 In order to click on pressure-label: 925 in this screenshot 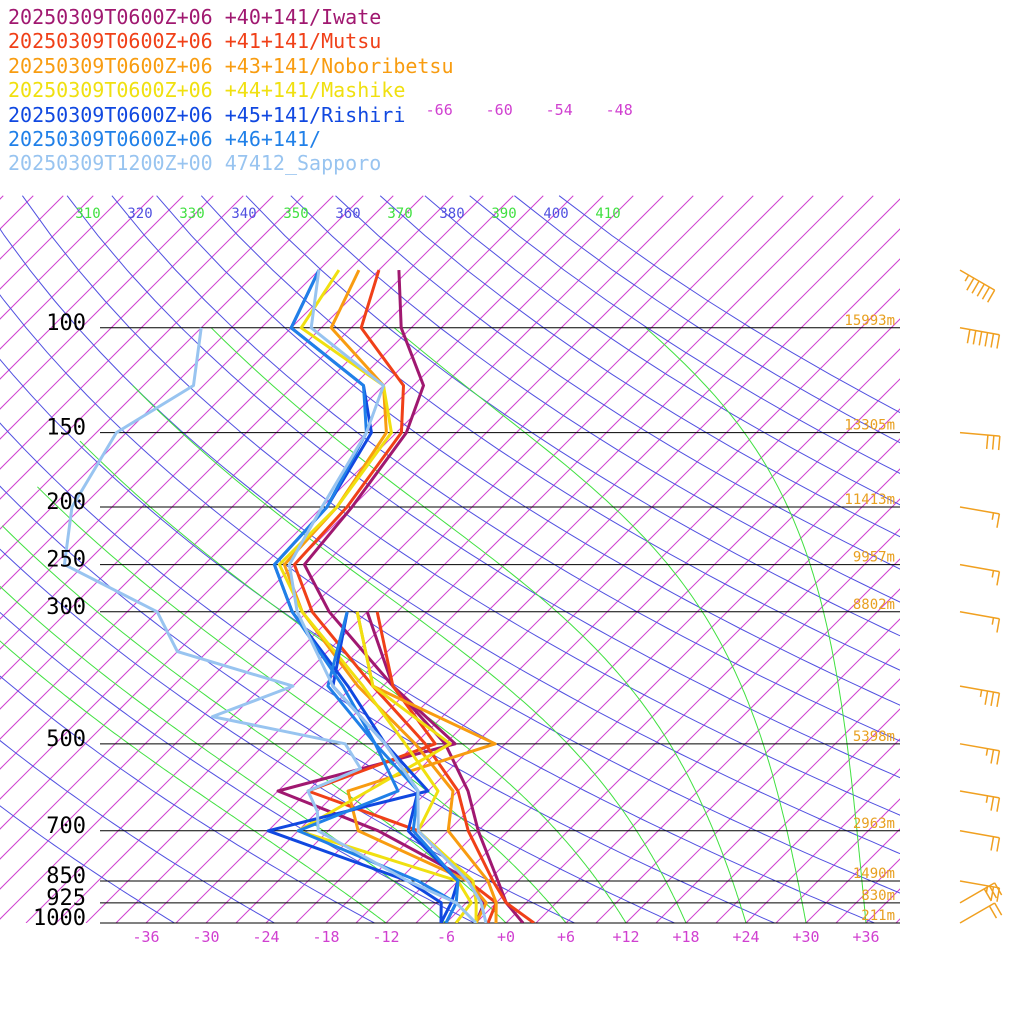, I will do `click(66, 898)`.